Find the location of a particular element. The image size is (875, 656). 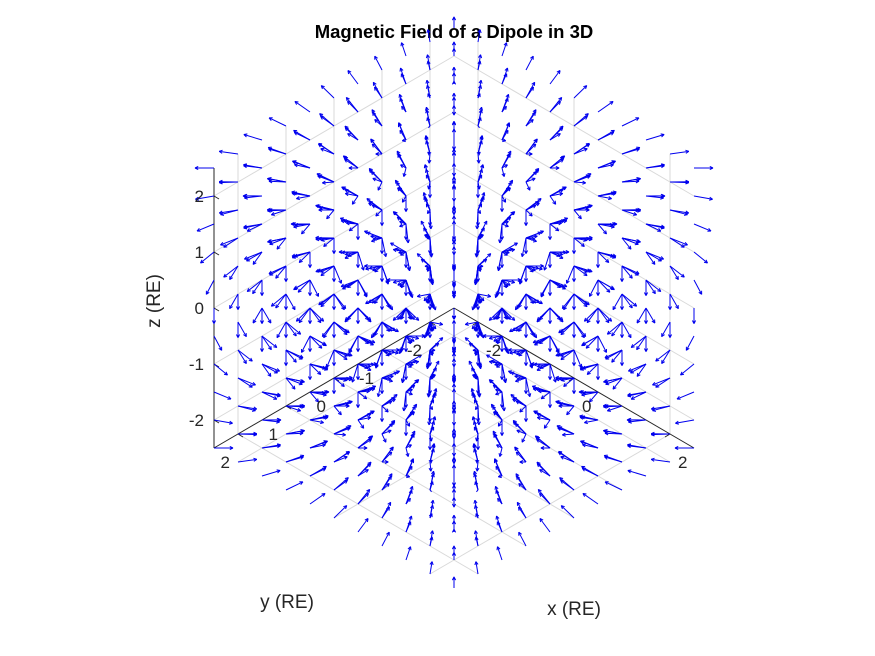

x-tick-label: 2 is located at coordinates (682, 462).